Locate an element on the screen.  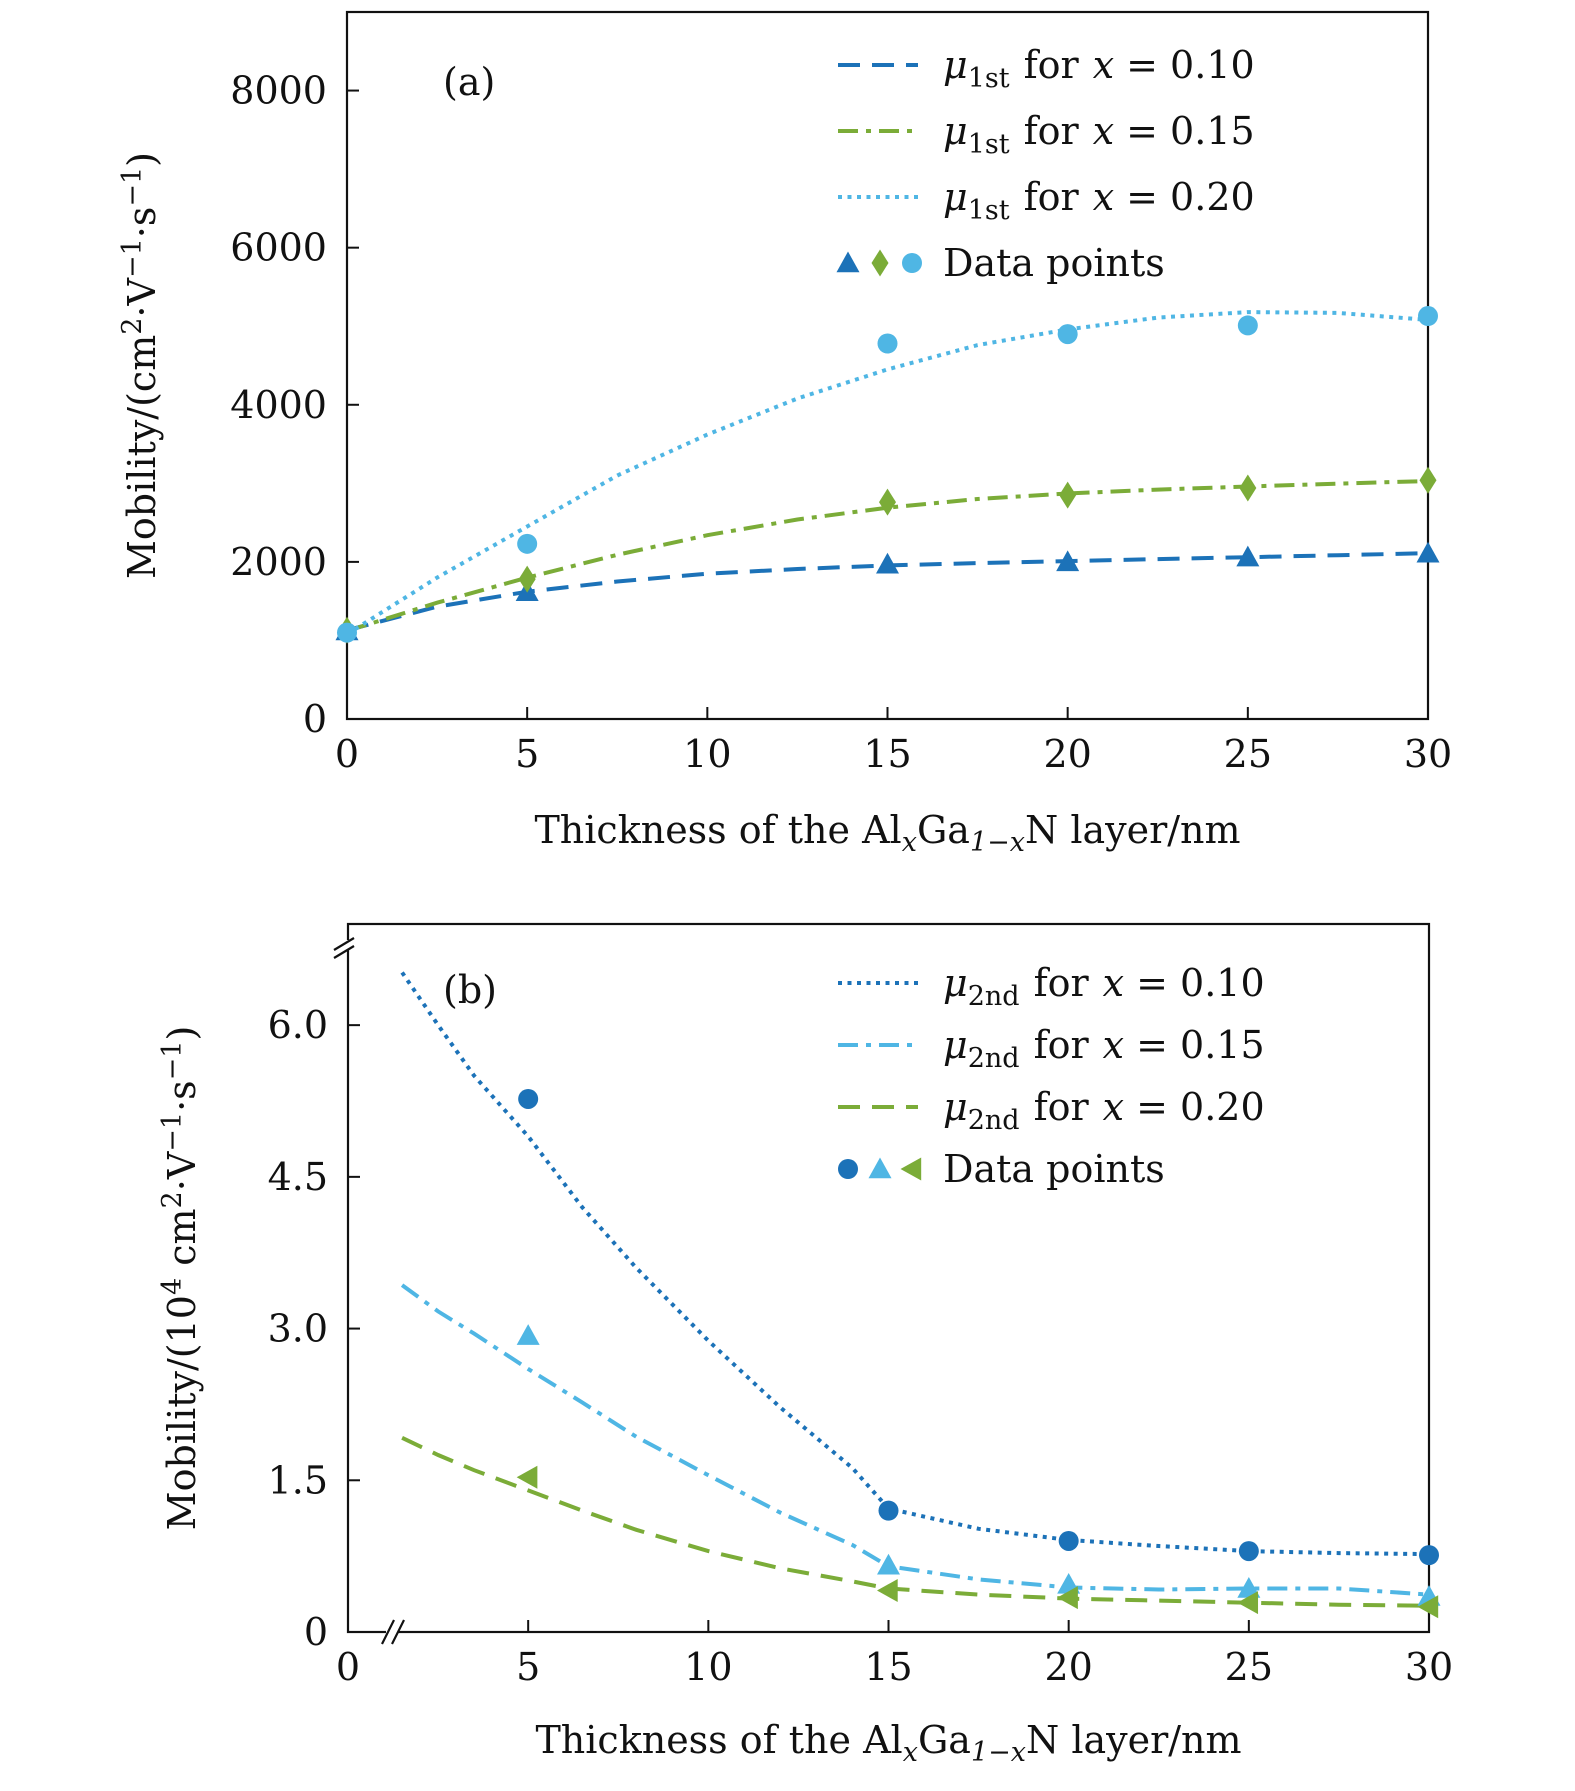
y-axis-title: Mobility/(cm2·V−1·s−1) is located at coordinates (140, 365).